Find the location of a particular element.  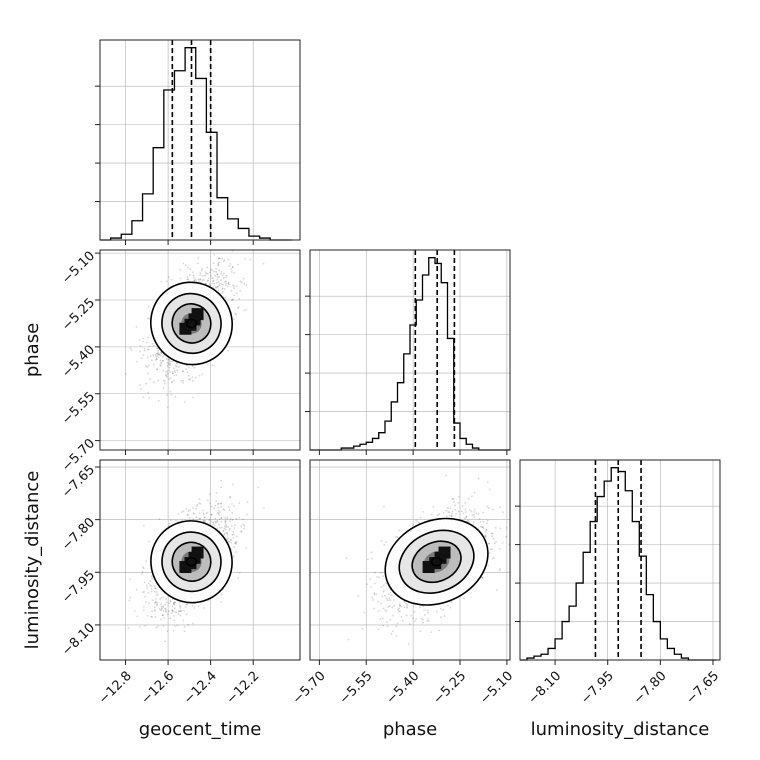

scatter-phase-vs-luminosity-distance-frame is located at coordinates (410, 560).